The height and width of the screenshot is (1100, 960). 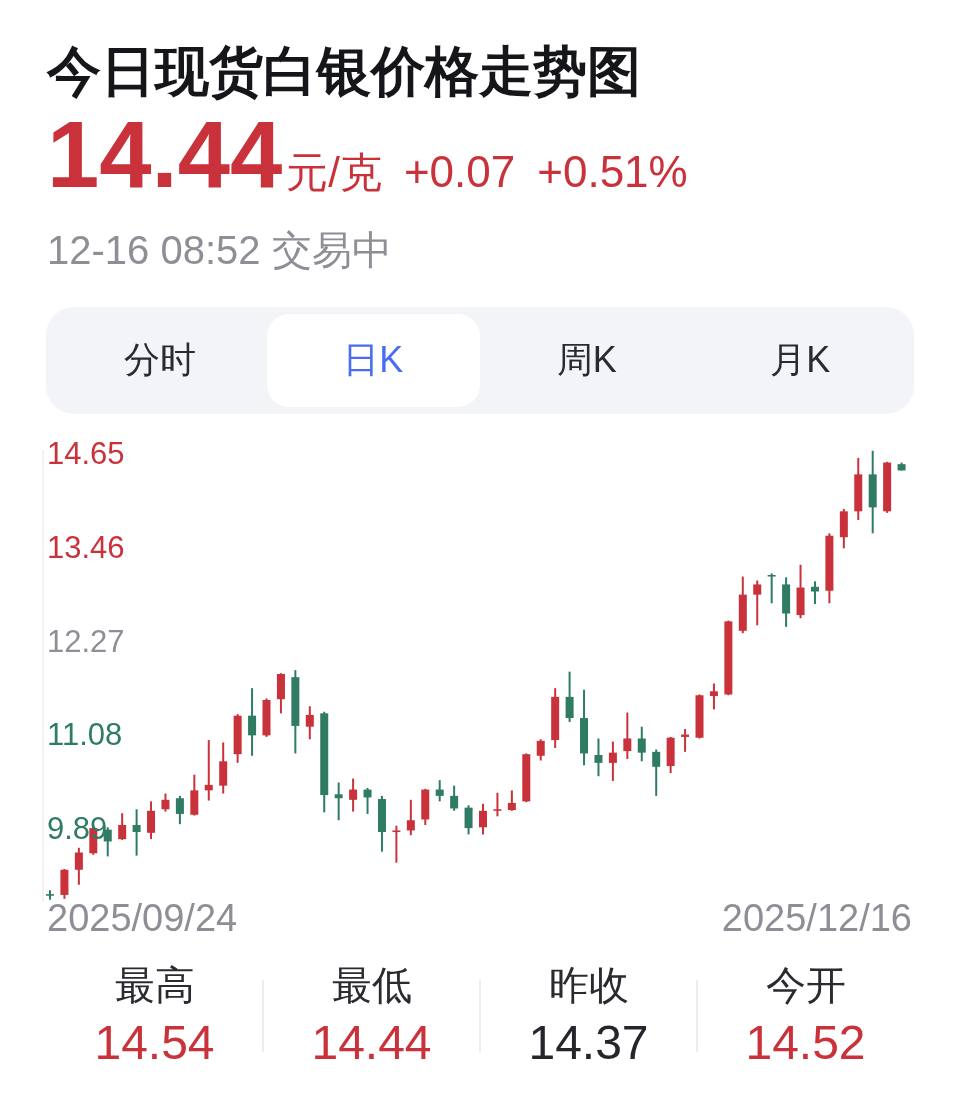 What do you see at coordinates (85, 735) in the screenshot?
I see `y-tick-label: 11.08` at bounding box center [85, 735].